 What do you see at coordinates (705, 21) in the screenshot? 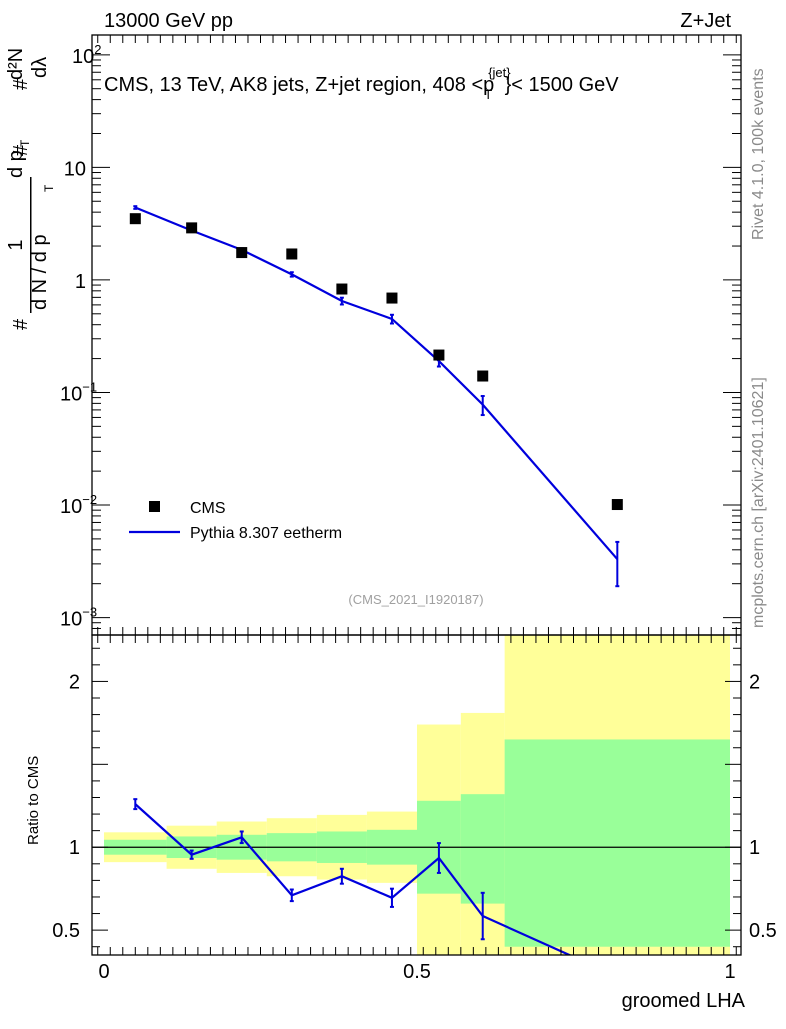
I see `process-label: Z+Jet` at bounding box center [705, 21].